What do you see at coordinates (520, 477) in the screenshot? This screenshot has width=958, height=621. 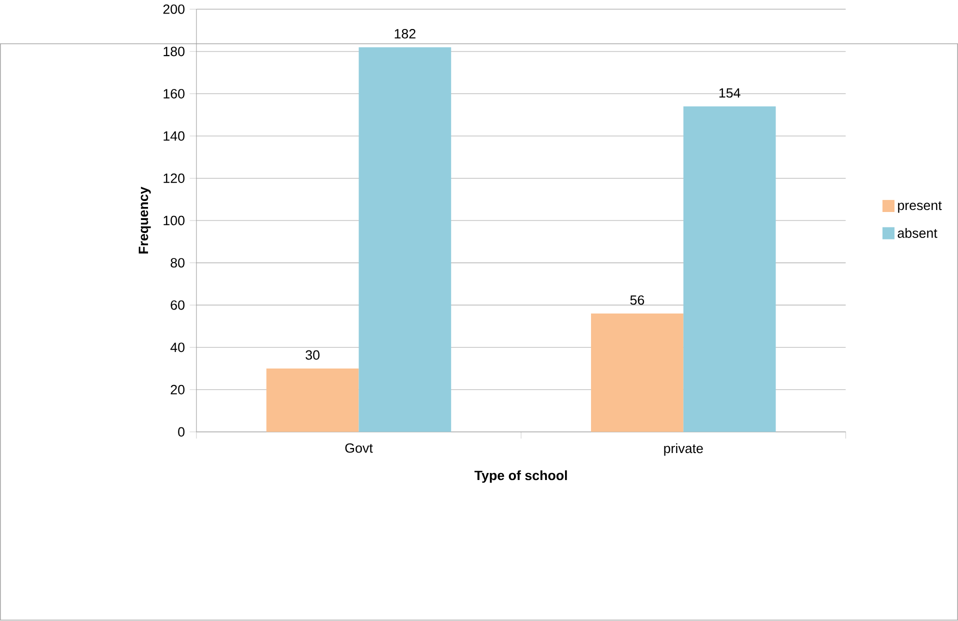 I see `x-axis-title: Type of school` at bounding box center [520, 477].